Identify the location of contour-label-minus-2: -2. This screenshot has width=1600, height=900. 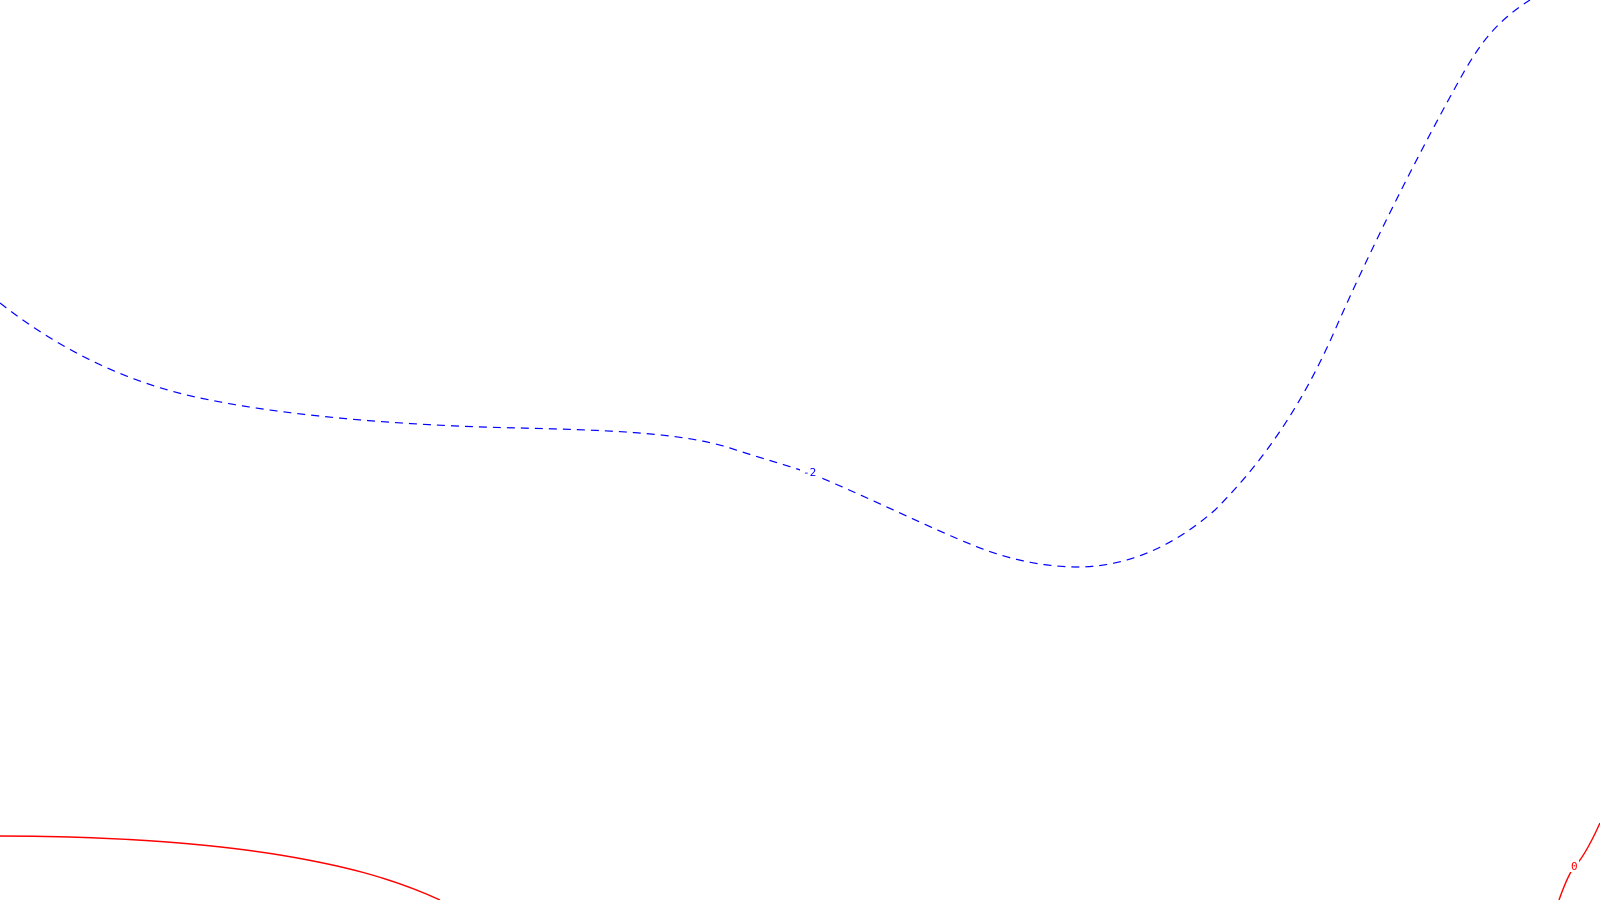
(809, 472).